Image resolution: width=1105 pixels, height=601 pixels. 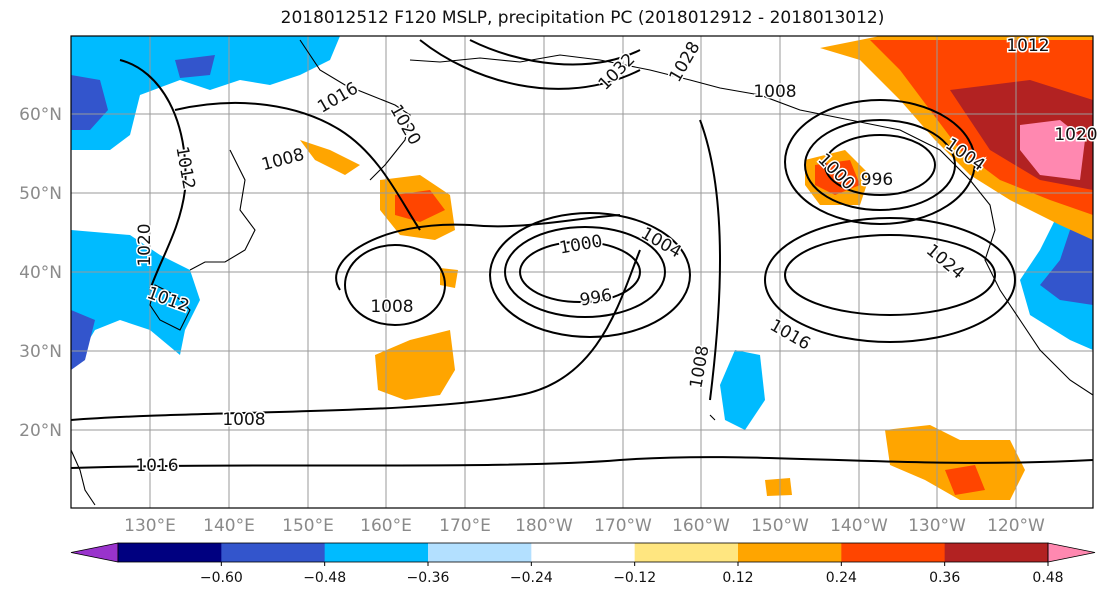 What do you see at coordinates (944, 578) in the screenshot?
I see `colorbar-tick-label: 0.36` at bounding box center [944, 578].